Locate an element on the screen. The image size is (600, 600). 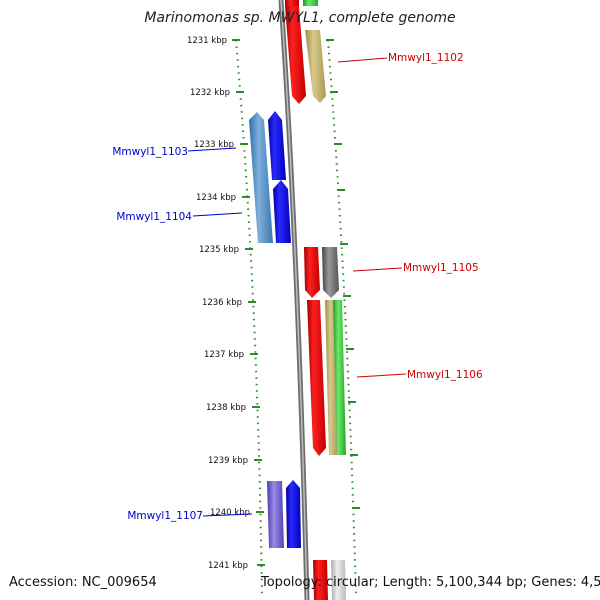
tick-1240: 1240 kbp is located at coordinates (237, 513).